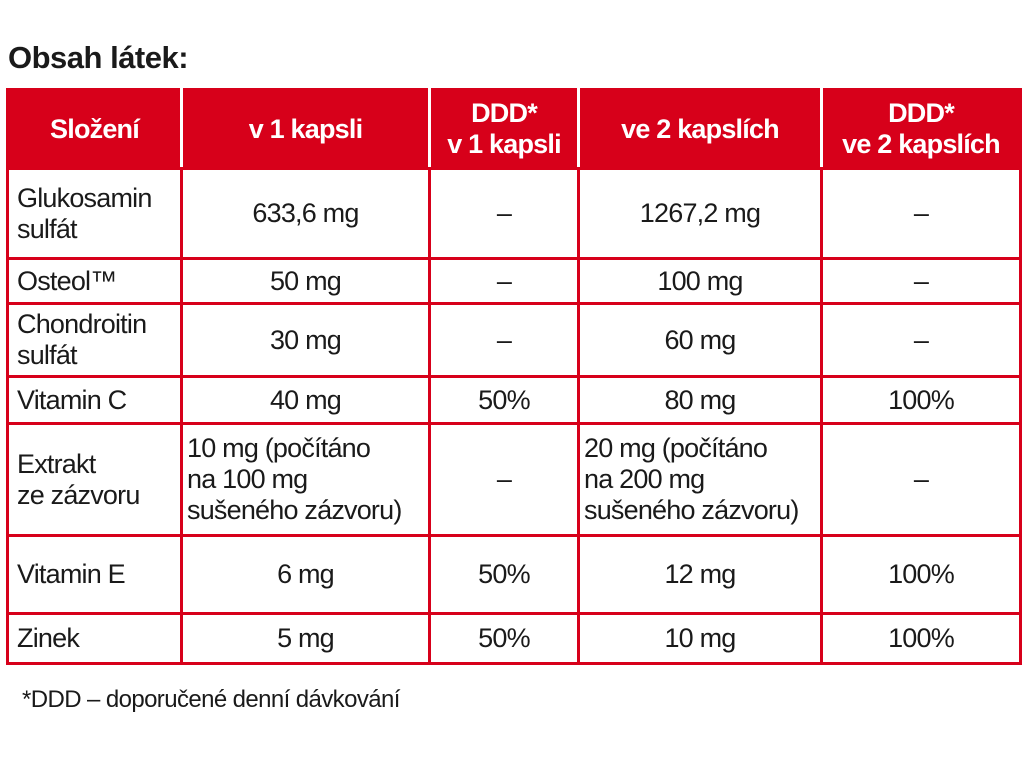 Image resolution: width=1024 pixels, height=768 pixels. What do you see at coordinates (94, 400) in the screenshot?
I see `table-cell: Vitamin C` at bounding box center [94, 400].